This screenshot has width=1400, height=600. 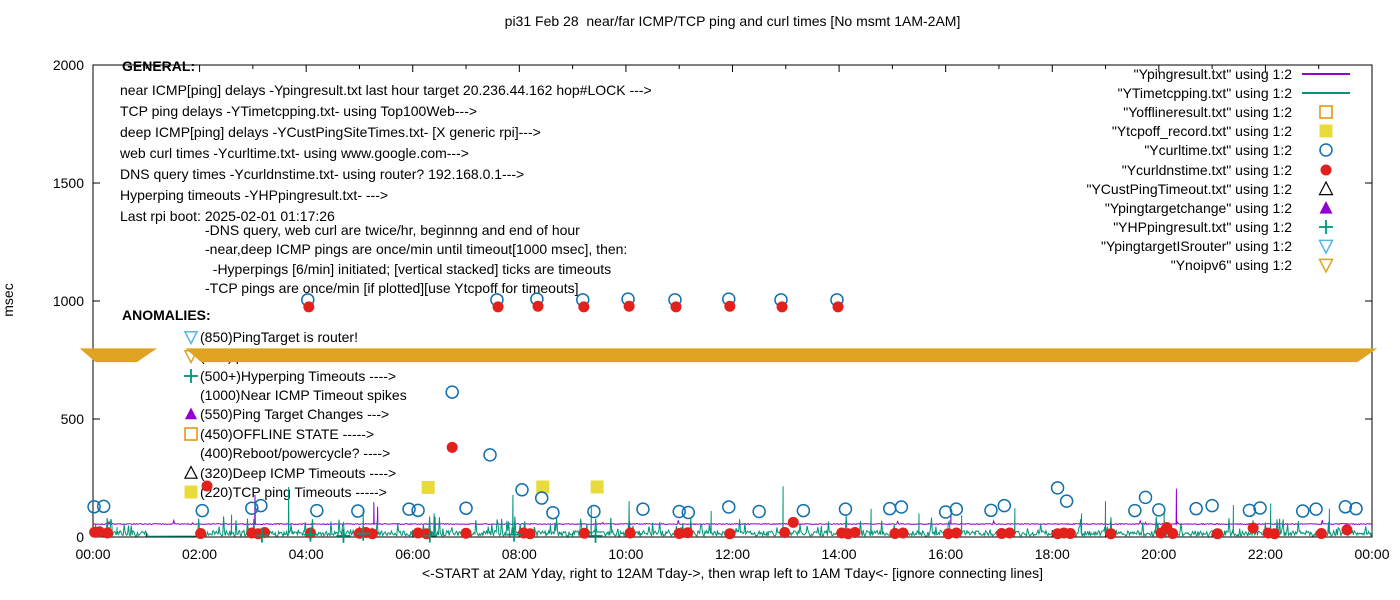 I want to click on anomaly-label: (785)ip v6 failed ->, so click(x=258, y=356).